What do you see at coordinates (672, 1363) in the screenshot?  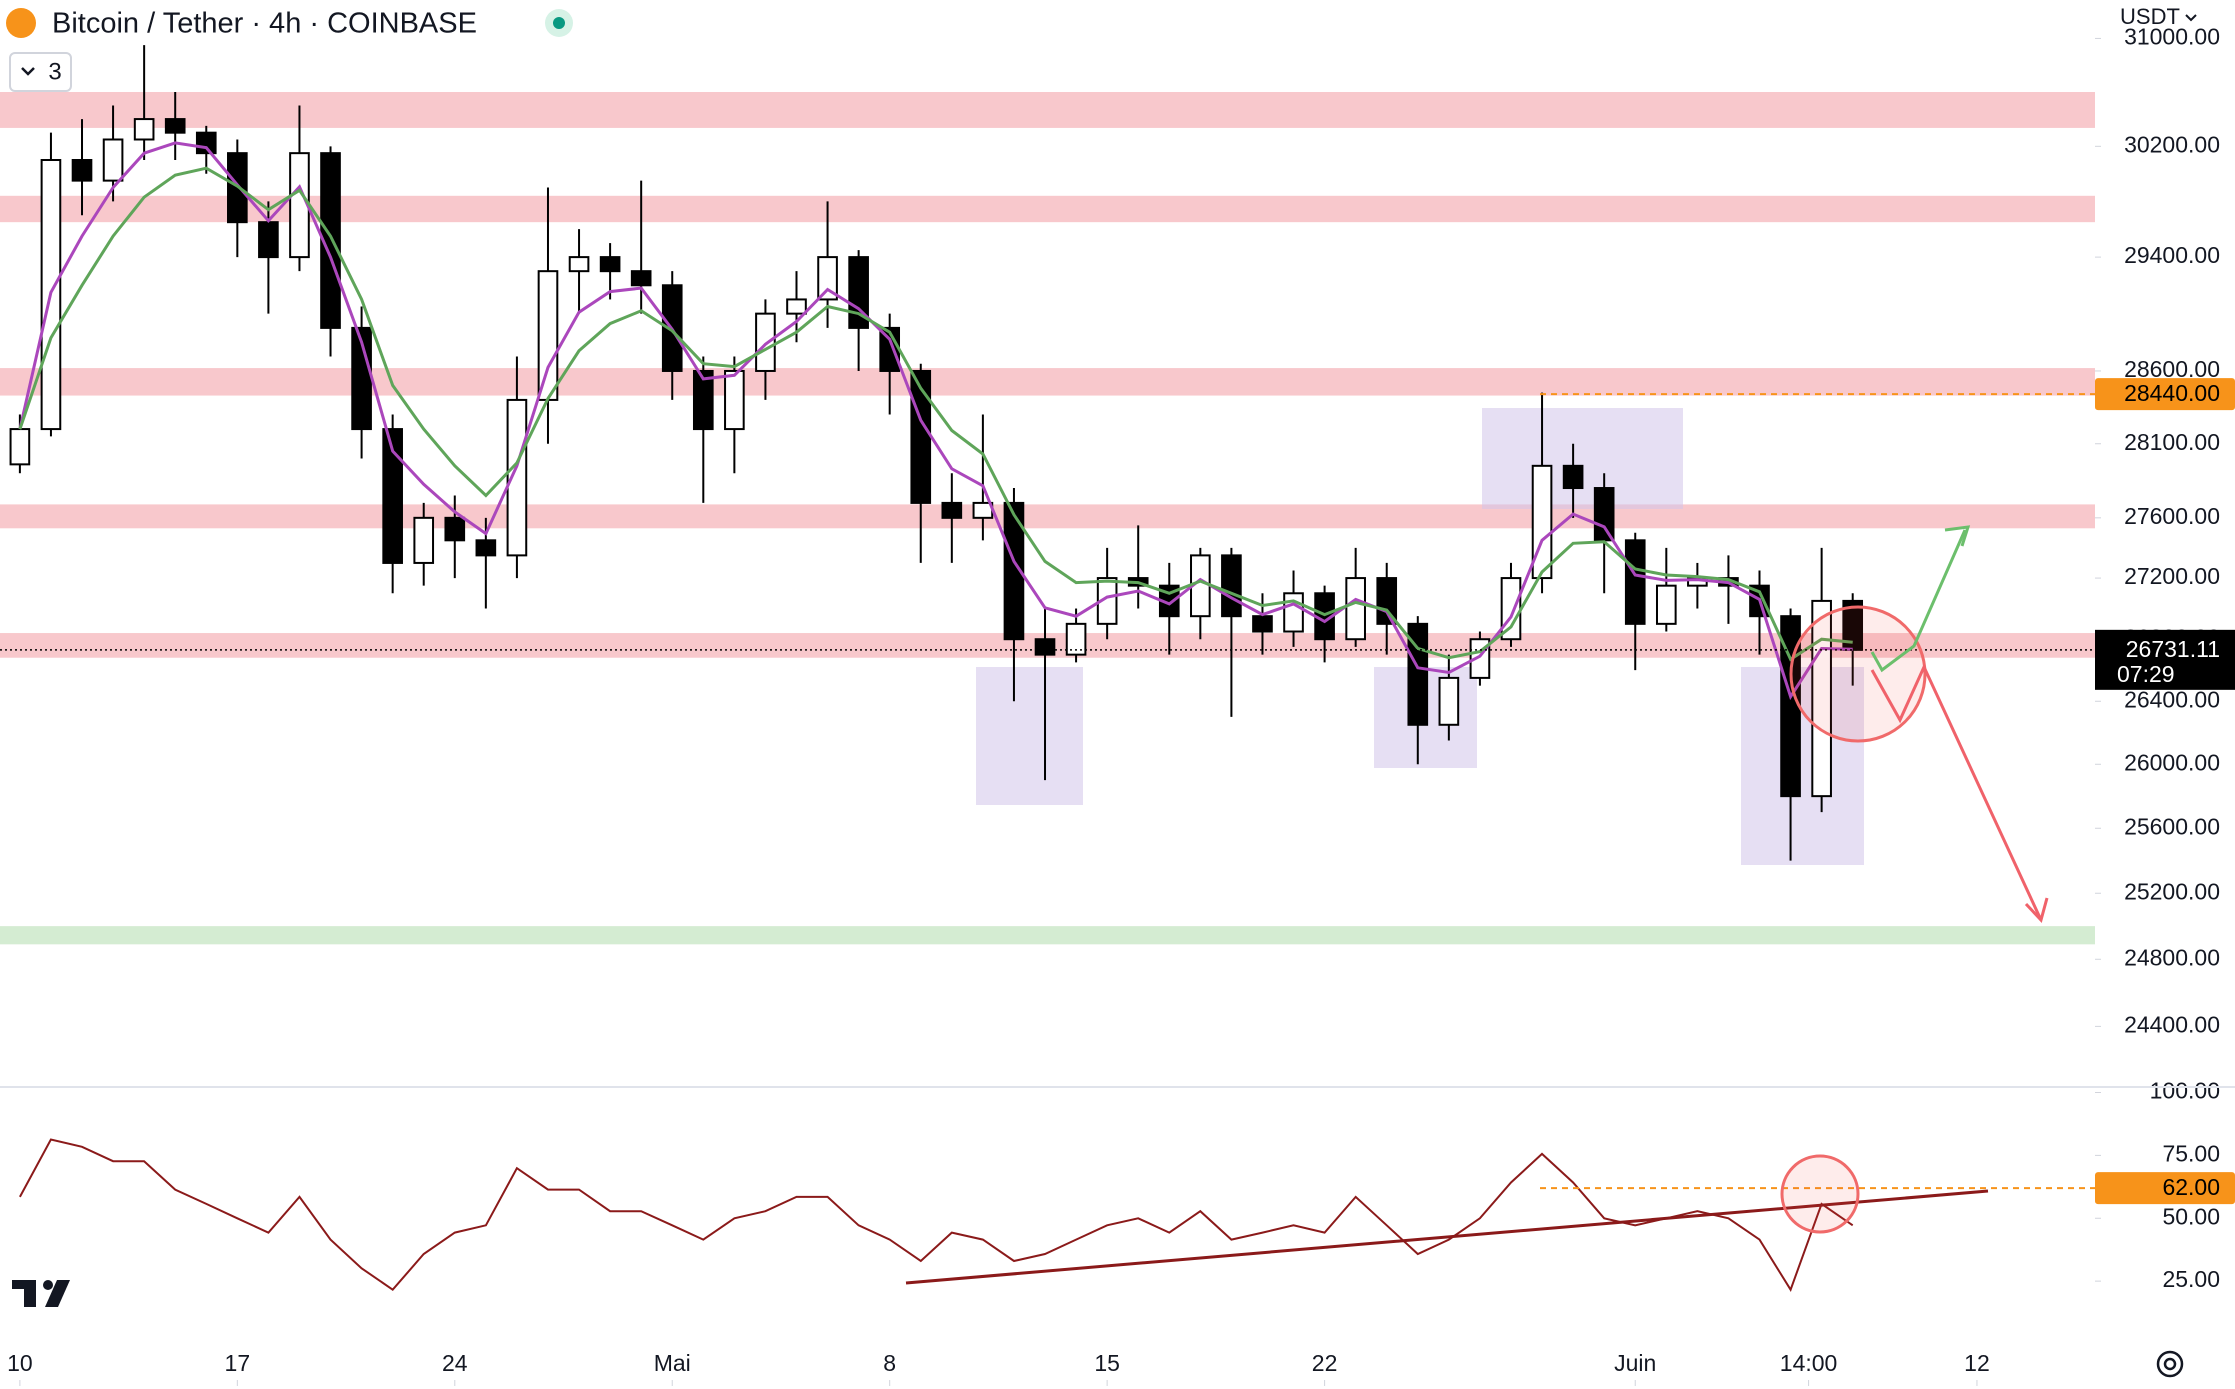 I see `x-tick-label: Mai` at bounding box center [672, 1363].